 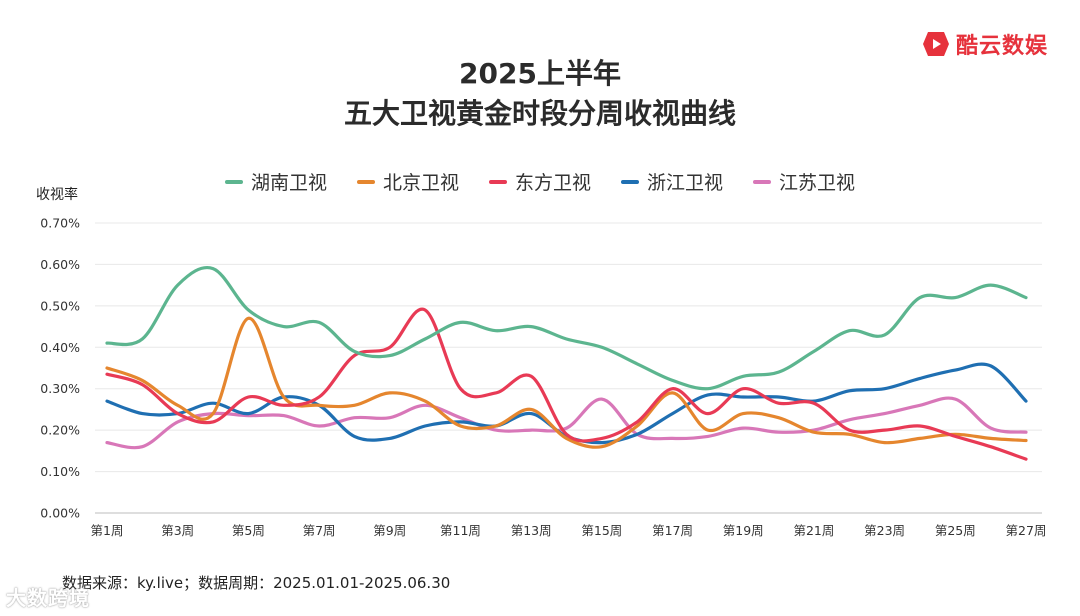 I want to click on x-tick-label: 第15周, so click(x=601, y=530).